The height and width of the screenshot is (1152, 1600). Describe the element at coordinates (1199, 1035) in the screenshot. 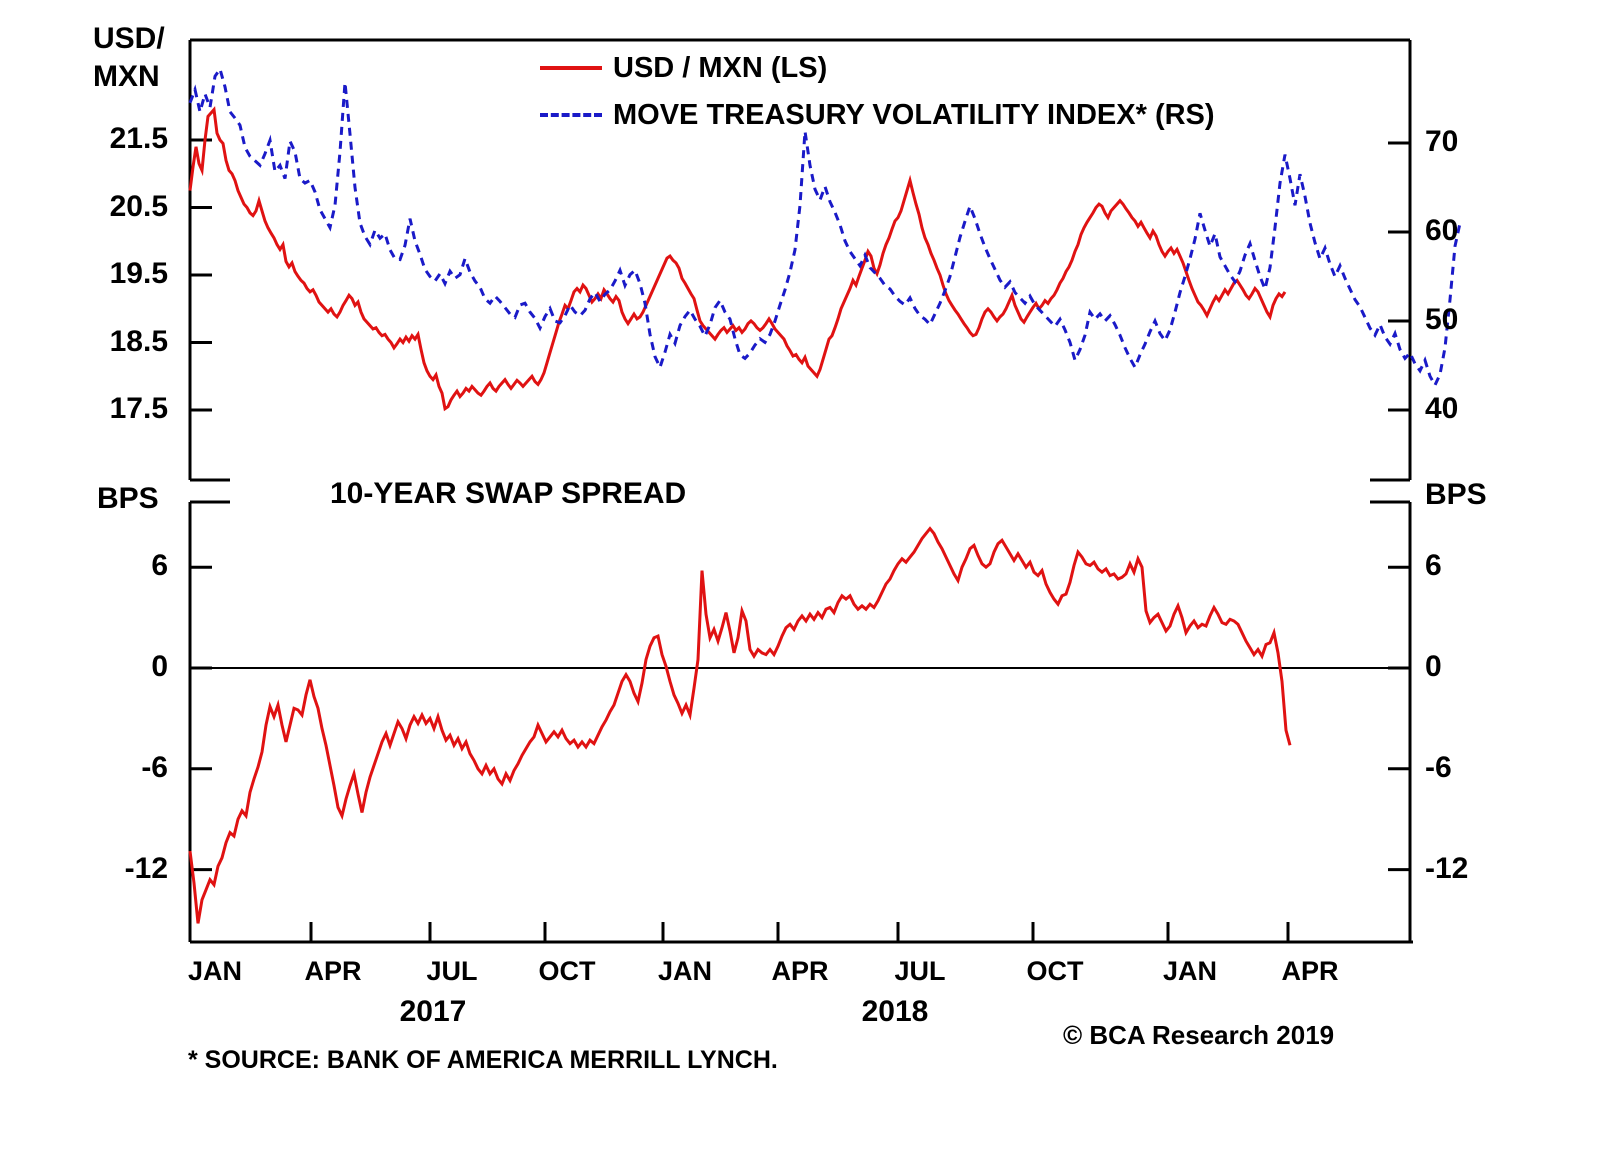

I see `copyright-note: © BCA Research 2019` at that location.